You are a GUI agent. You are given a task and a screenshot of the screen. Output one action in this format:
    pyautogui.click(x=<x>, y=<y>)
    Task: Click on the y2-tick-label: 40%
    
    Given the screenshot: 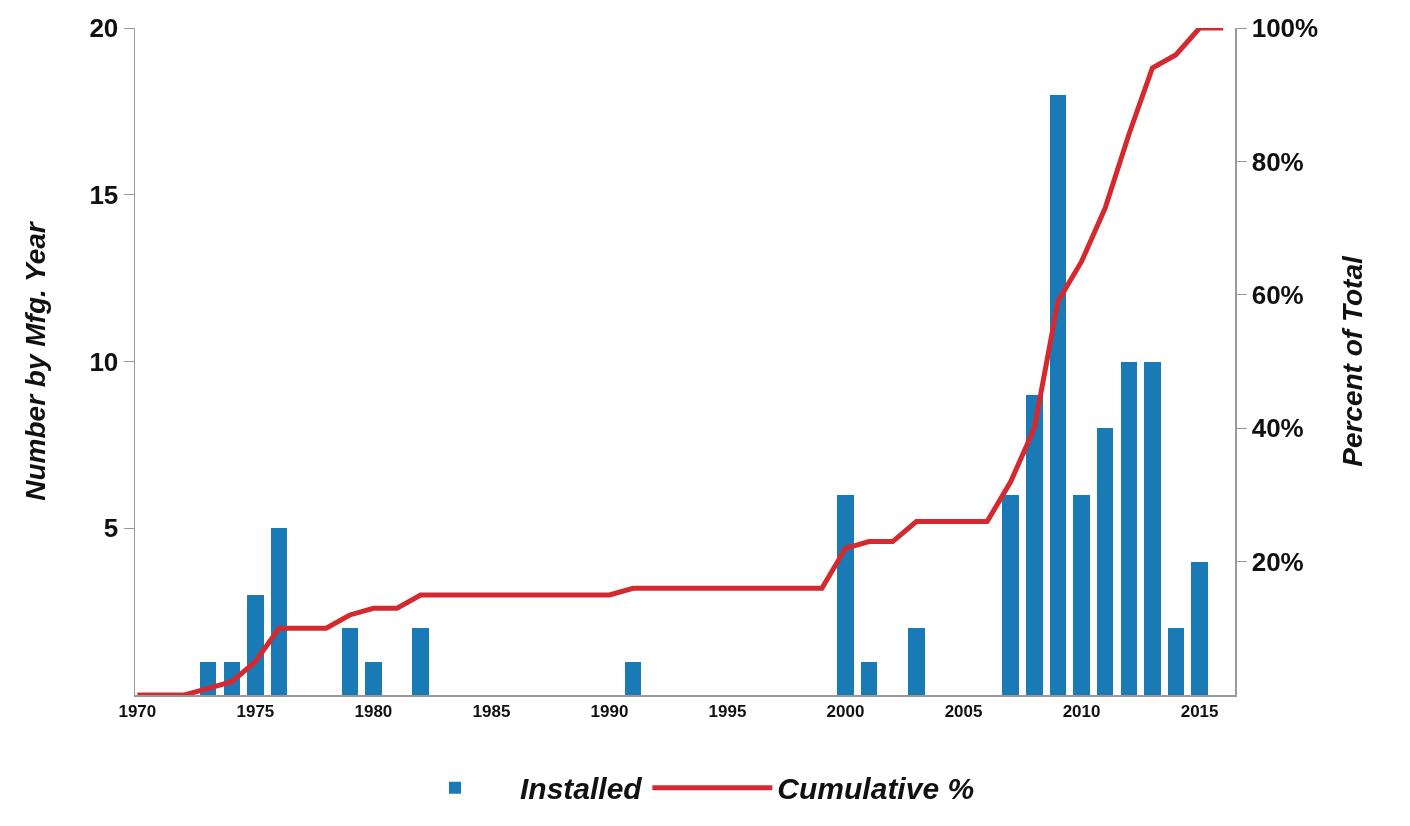 What is the action you would take?
    pyautogui.click(x=1277, y=428)
    